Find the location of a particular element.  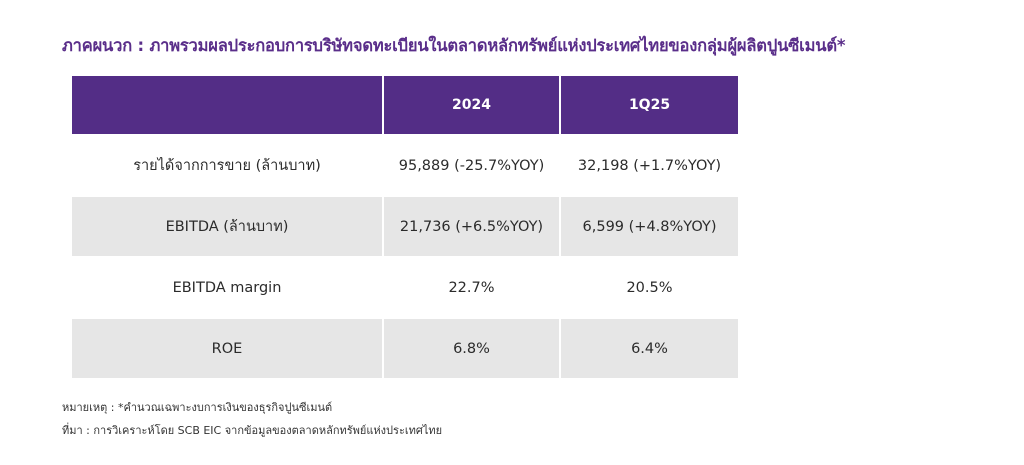

table-header-row: 2024 1Q25 is located at coordinates (405, 105).